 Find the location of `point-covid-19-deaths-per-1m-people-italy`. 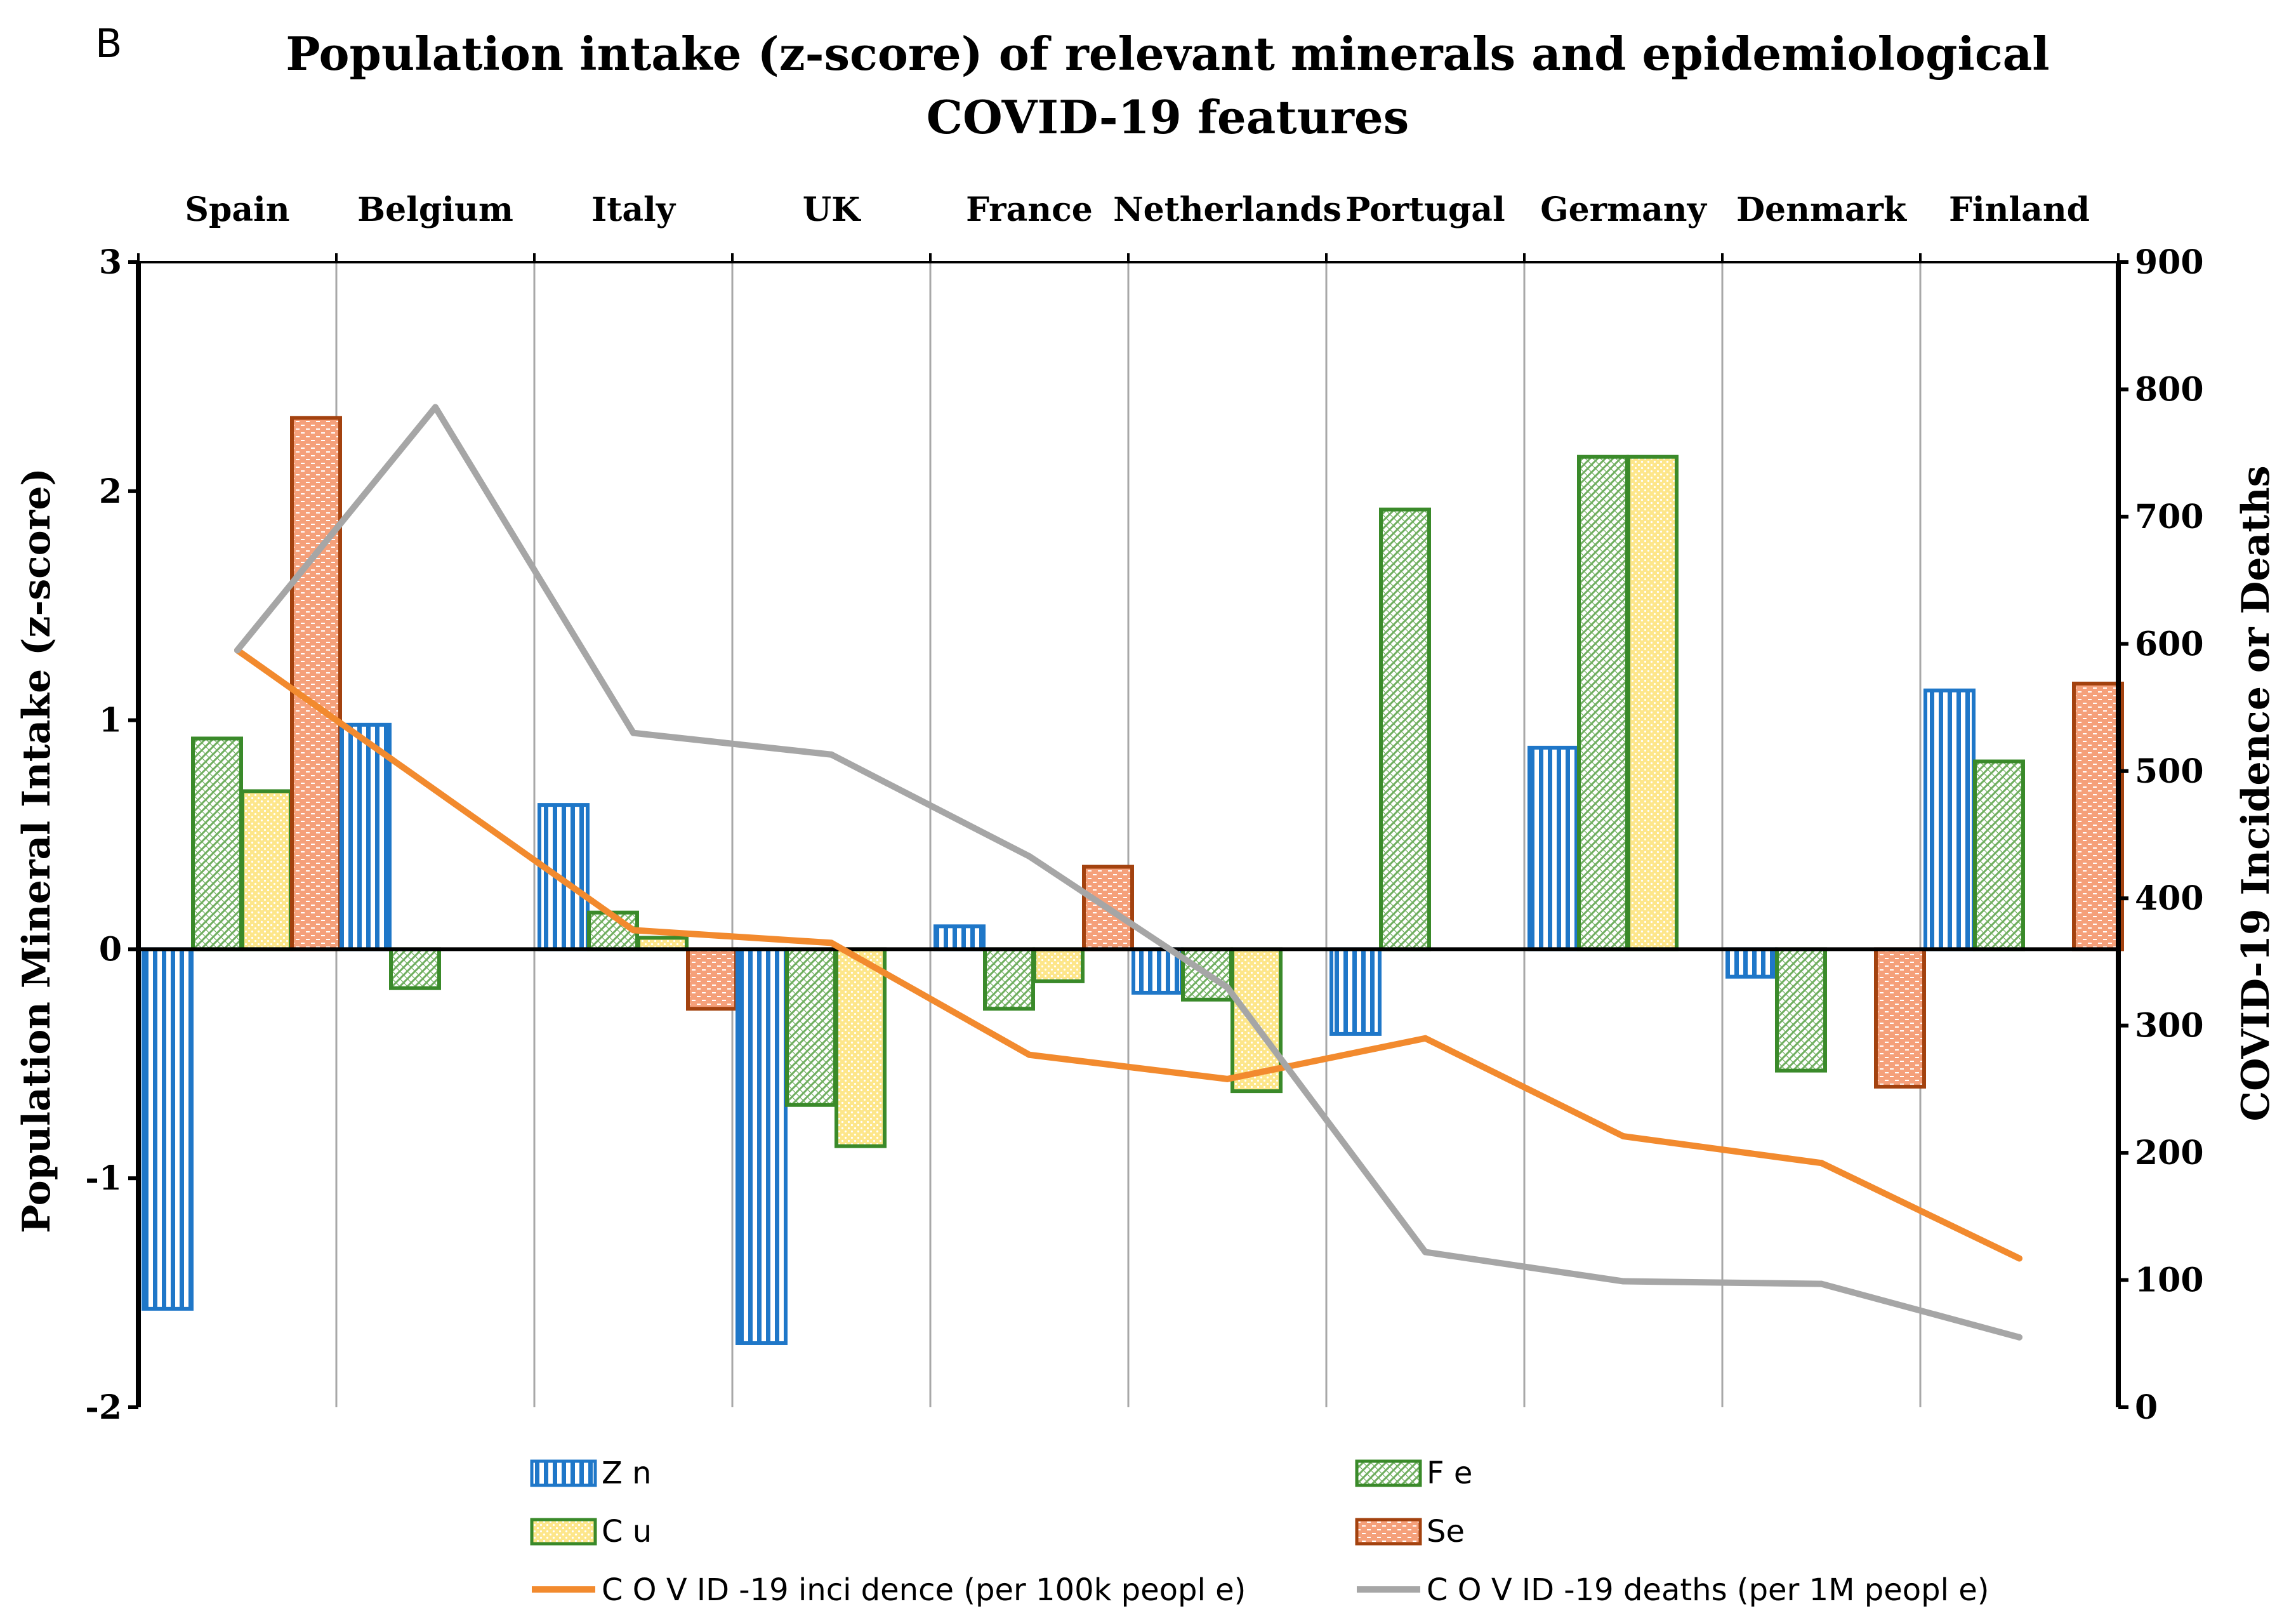

point-covid-19-deaths-per-1m-people-italy is located at coordinates (634, 732).